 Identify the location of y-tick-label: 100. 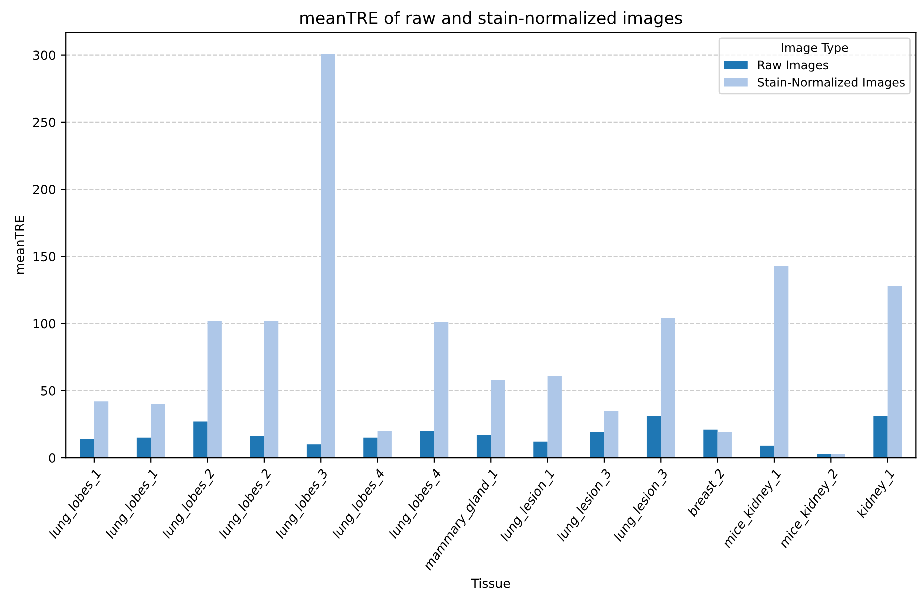
(45, 324).